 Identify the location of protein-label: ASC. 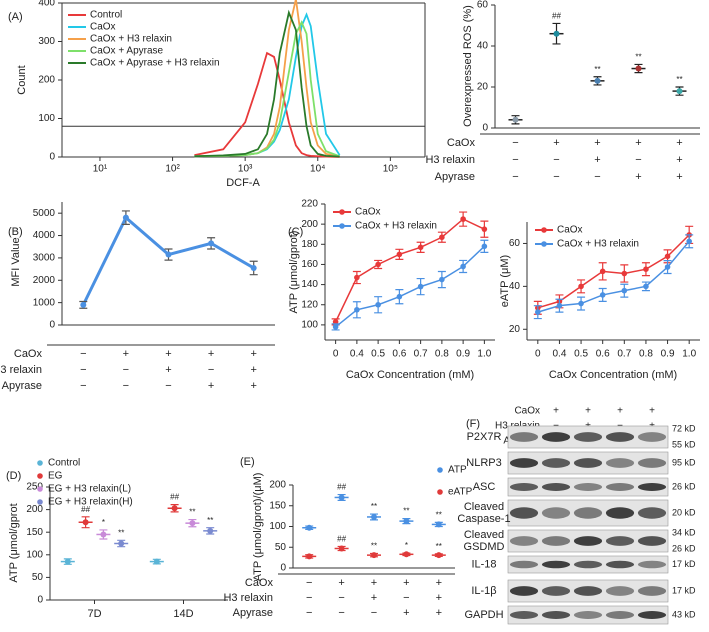
(484, 487).